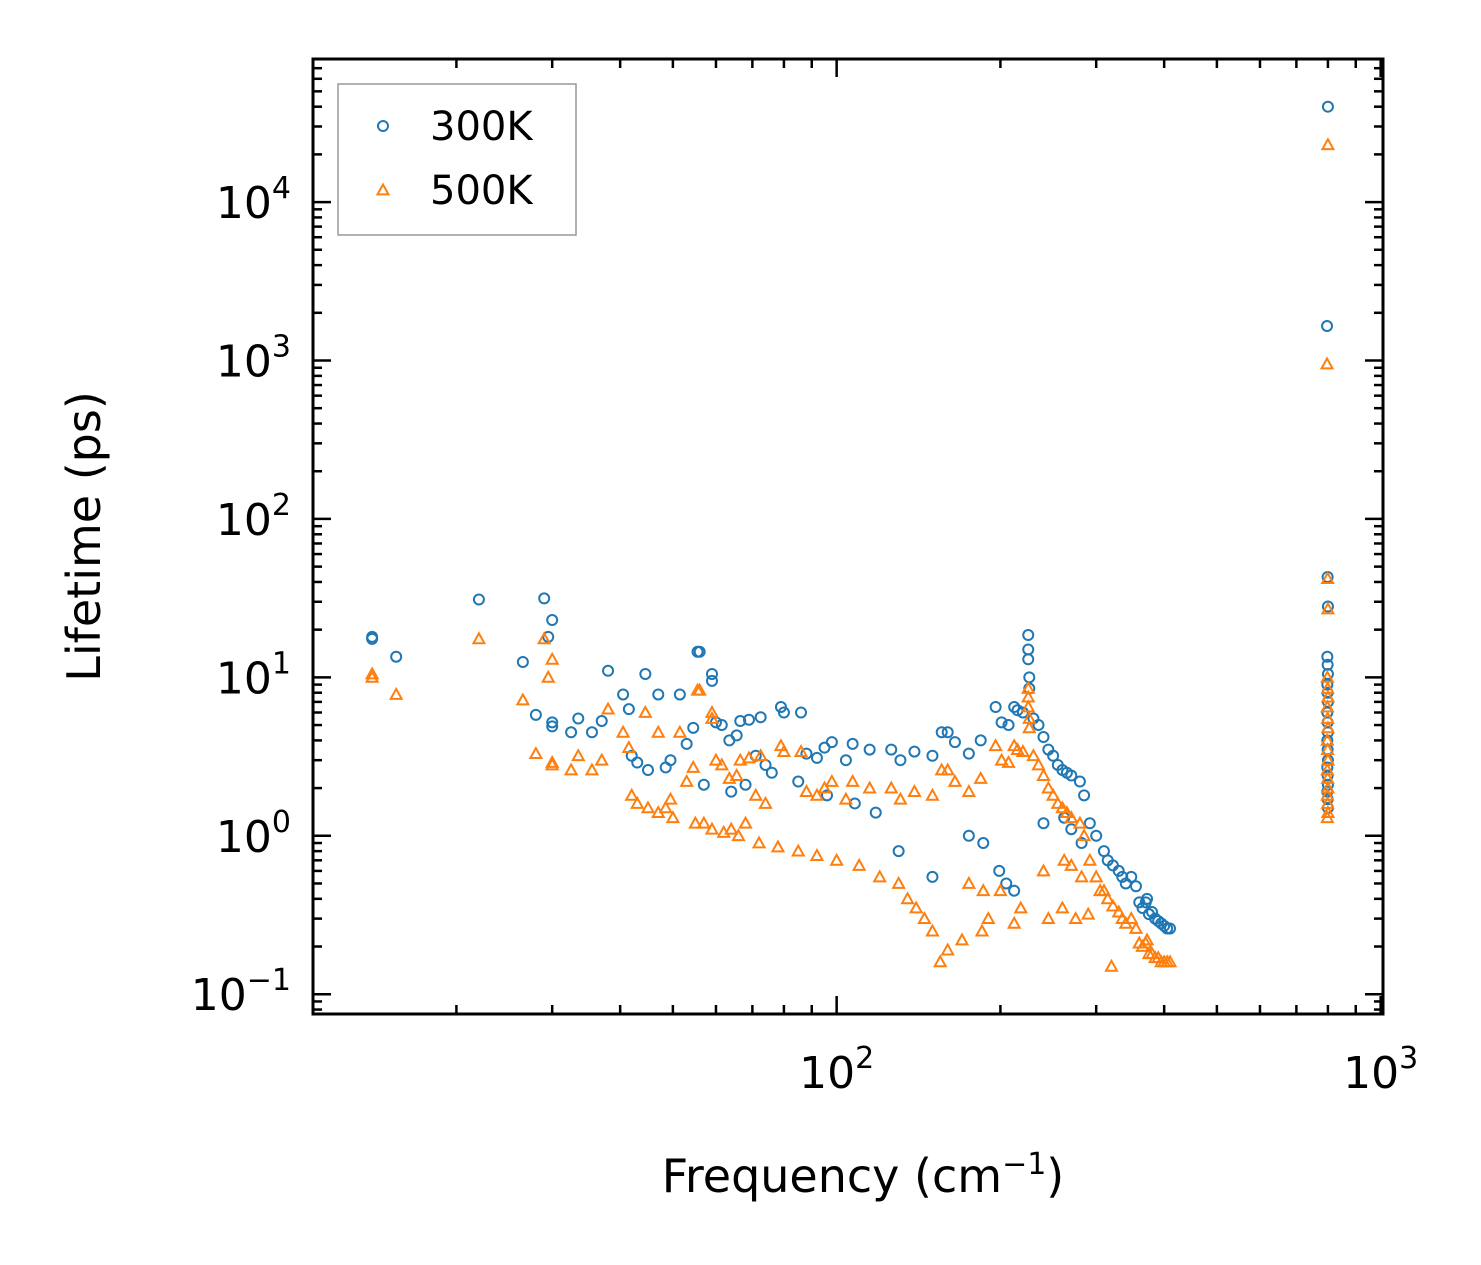 This screenshot has width=1481, height=1265. What do you see at coordinates (281, 663) in the screenshot?
I see `y-tick-label-exp: 1` at bounding box center [281, 663].